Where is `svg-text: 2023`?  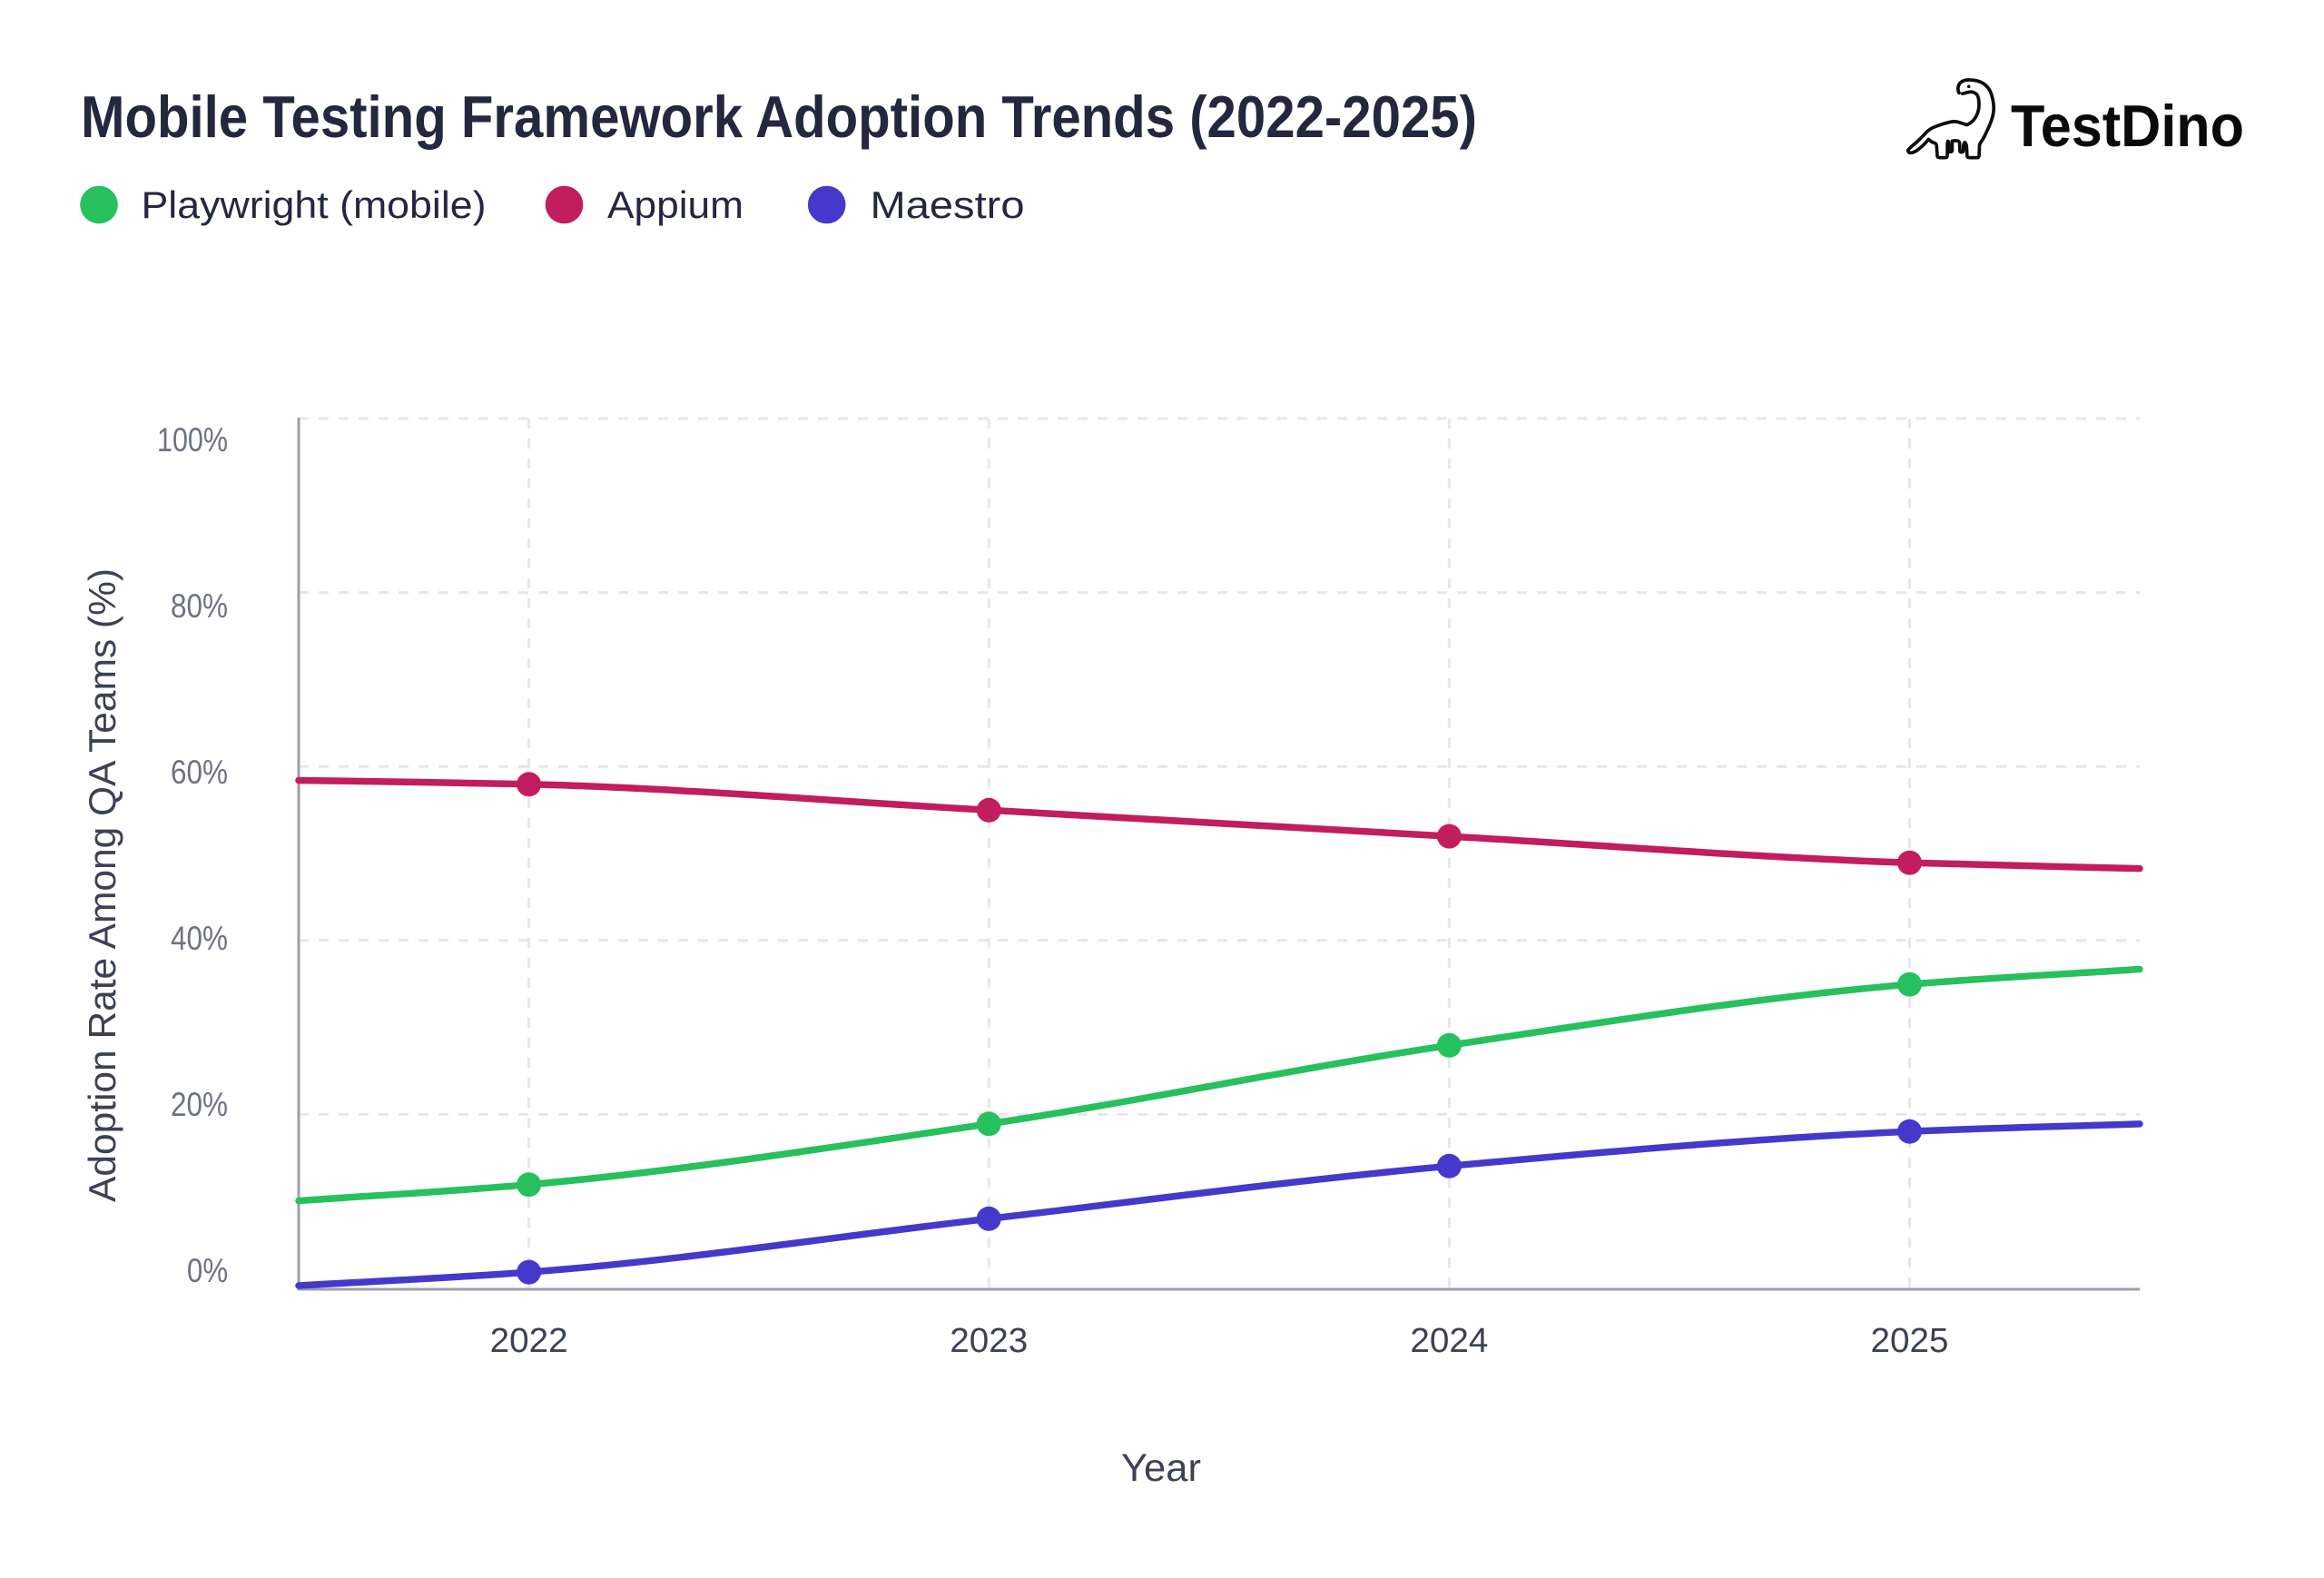
svg-text: 2023 is located at coordinates (989, 1341).